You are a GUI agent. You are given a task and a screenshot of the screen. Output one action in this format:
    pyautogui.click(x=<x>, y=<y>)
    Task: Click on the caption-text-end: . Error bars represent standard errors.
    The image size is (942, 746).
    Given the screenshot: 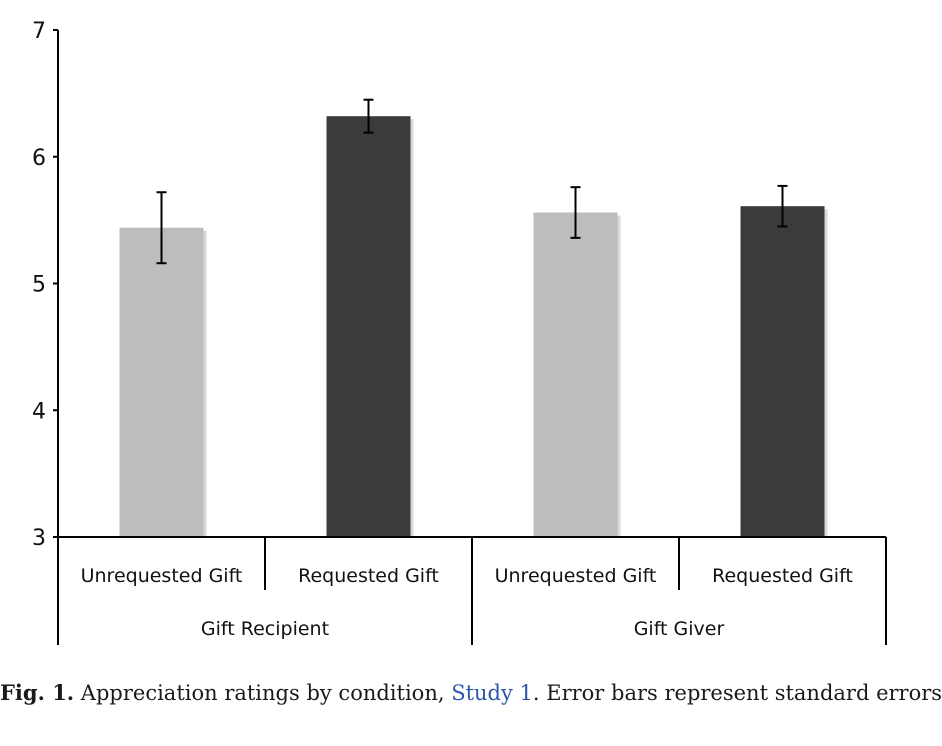 What is the action you would take?
    pyautogui.click(x=737, y=693)
    